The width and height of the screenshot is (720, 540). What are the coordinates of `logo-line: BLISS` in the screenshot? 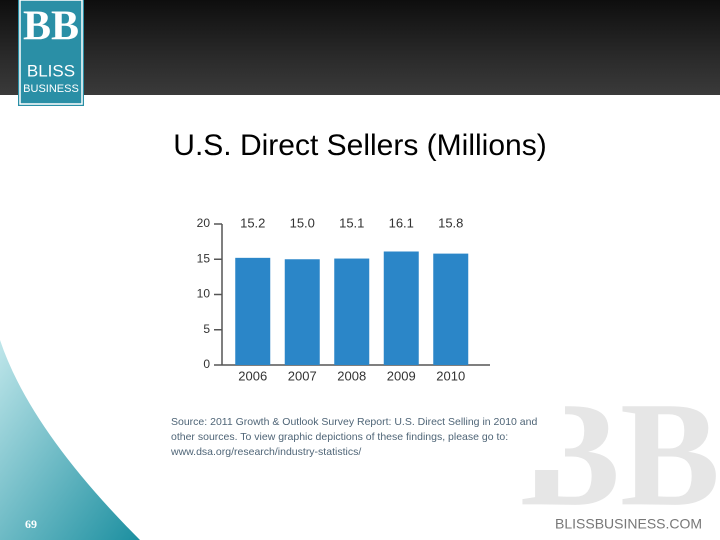 It's located at (51, 70).